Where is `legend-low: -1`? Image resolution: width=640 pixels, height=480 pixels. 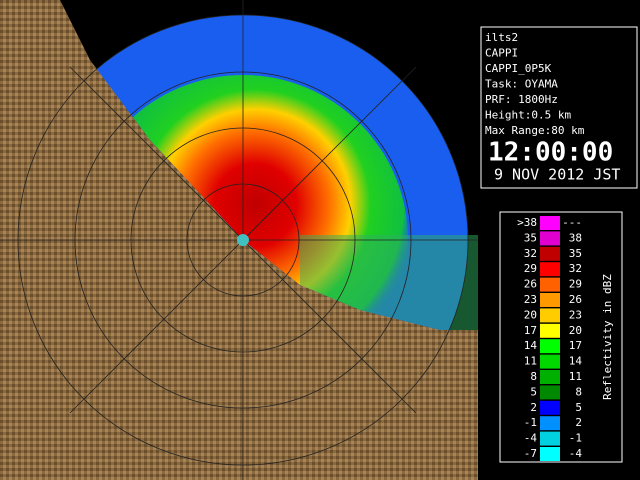
legend-low: -1 is located at coordinates (530, 422).